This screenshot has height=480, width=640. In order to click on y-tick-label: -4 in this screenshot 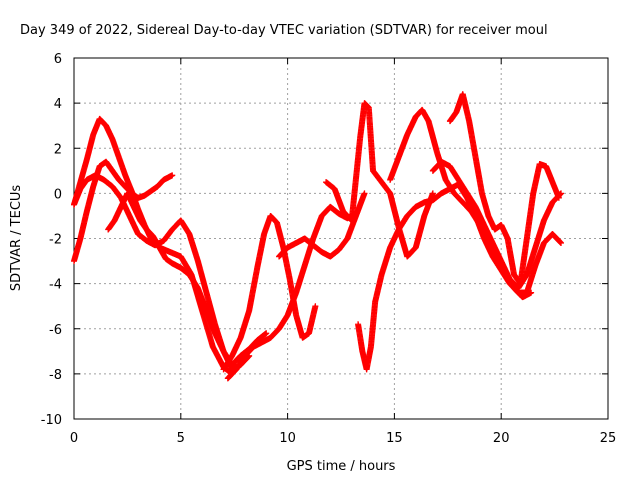, I will do `click(55, 285)`.